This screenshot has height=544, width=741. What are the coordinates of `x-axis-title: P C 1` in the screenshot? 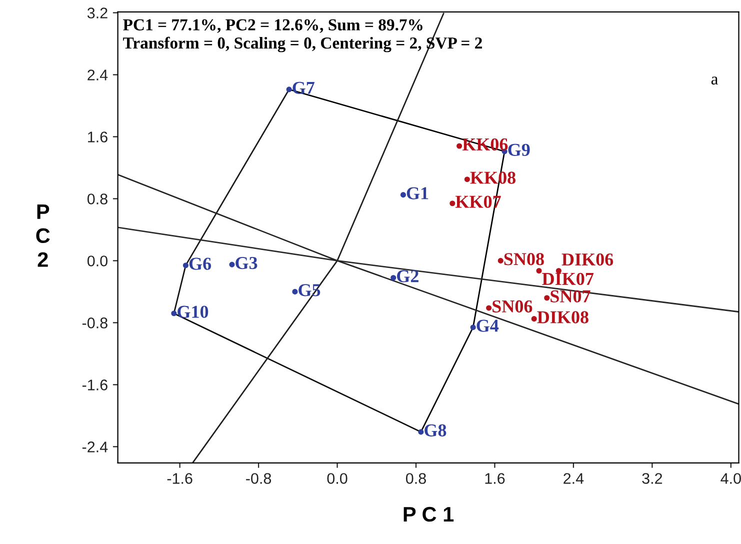 It's located at (429, 514).